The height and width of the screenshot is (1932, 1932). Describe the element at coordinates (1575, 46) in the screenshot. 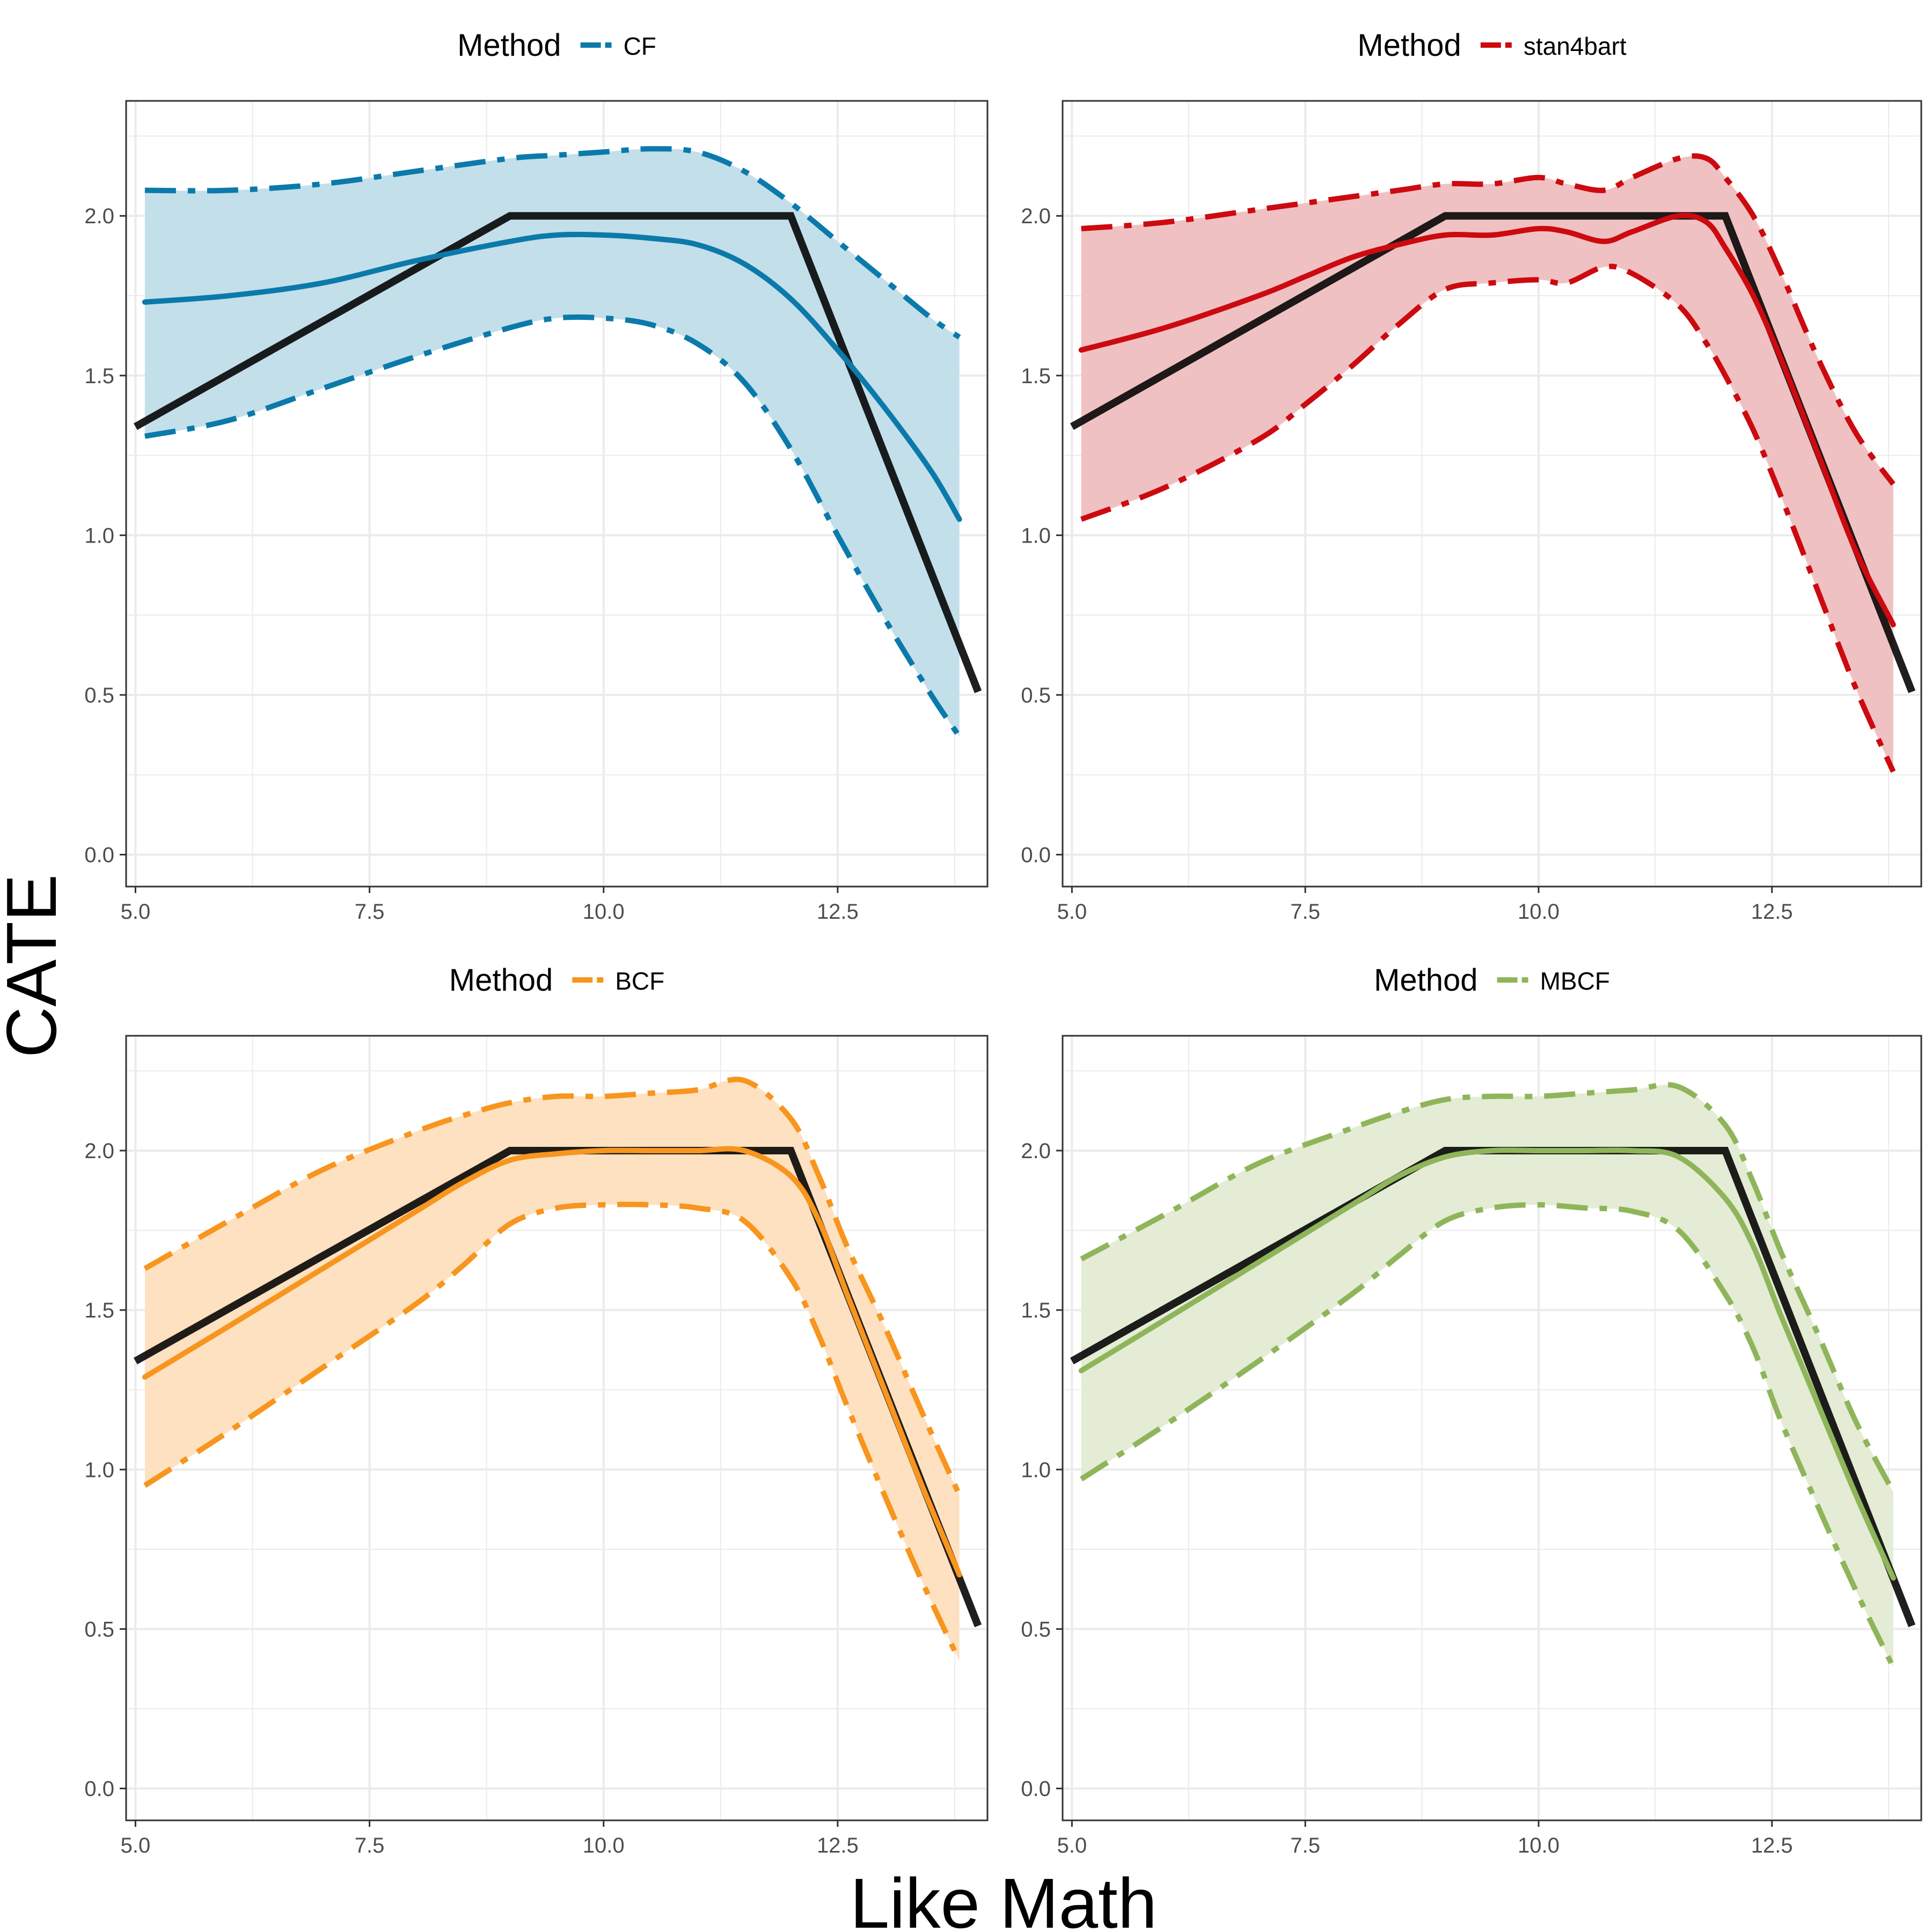

I see `legend-key-label: stan4bart` at that location.